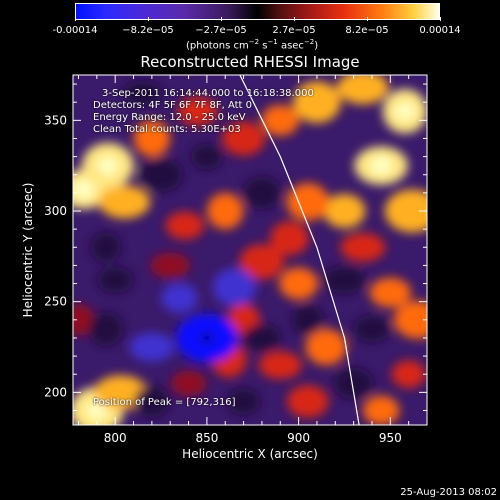 This screenshot has width=500, height=500. What do you see at coordinates (298, 438) in the screenshot?
I see `x-tick-label: 900` at bounding box center [298, 438].